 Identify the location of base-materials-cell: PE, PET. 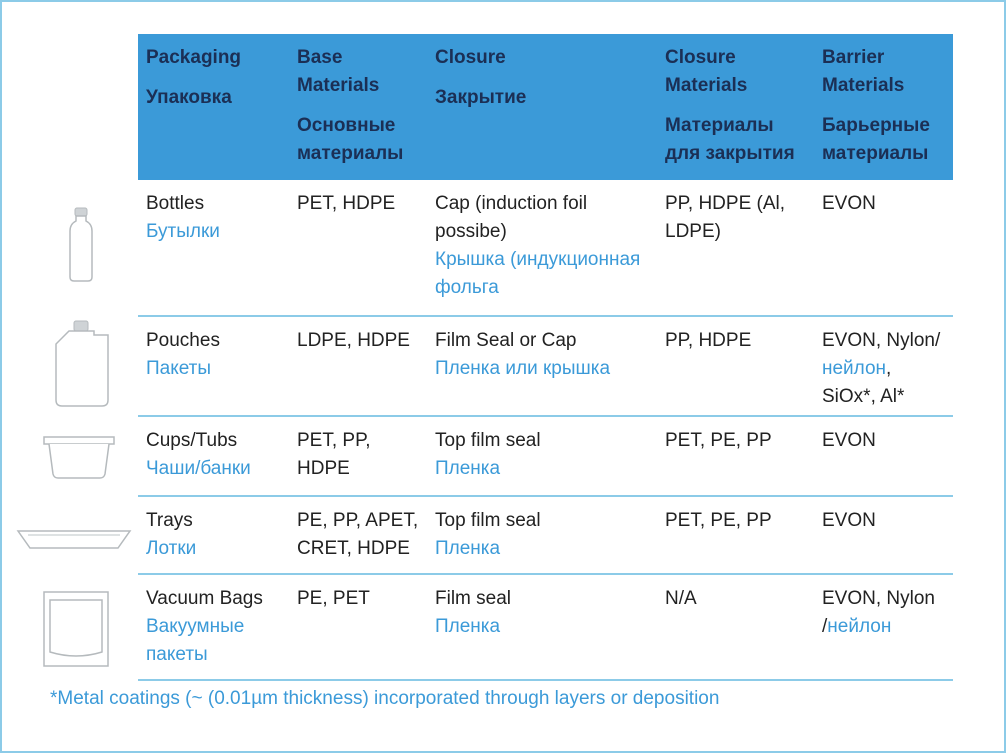
(358, 627).